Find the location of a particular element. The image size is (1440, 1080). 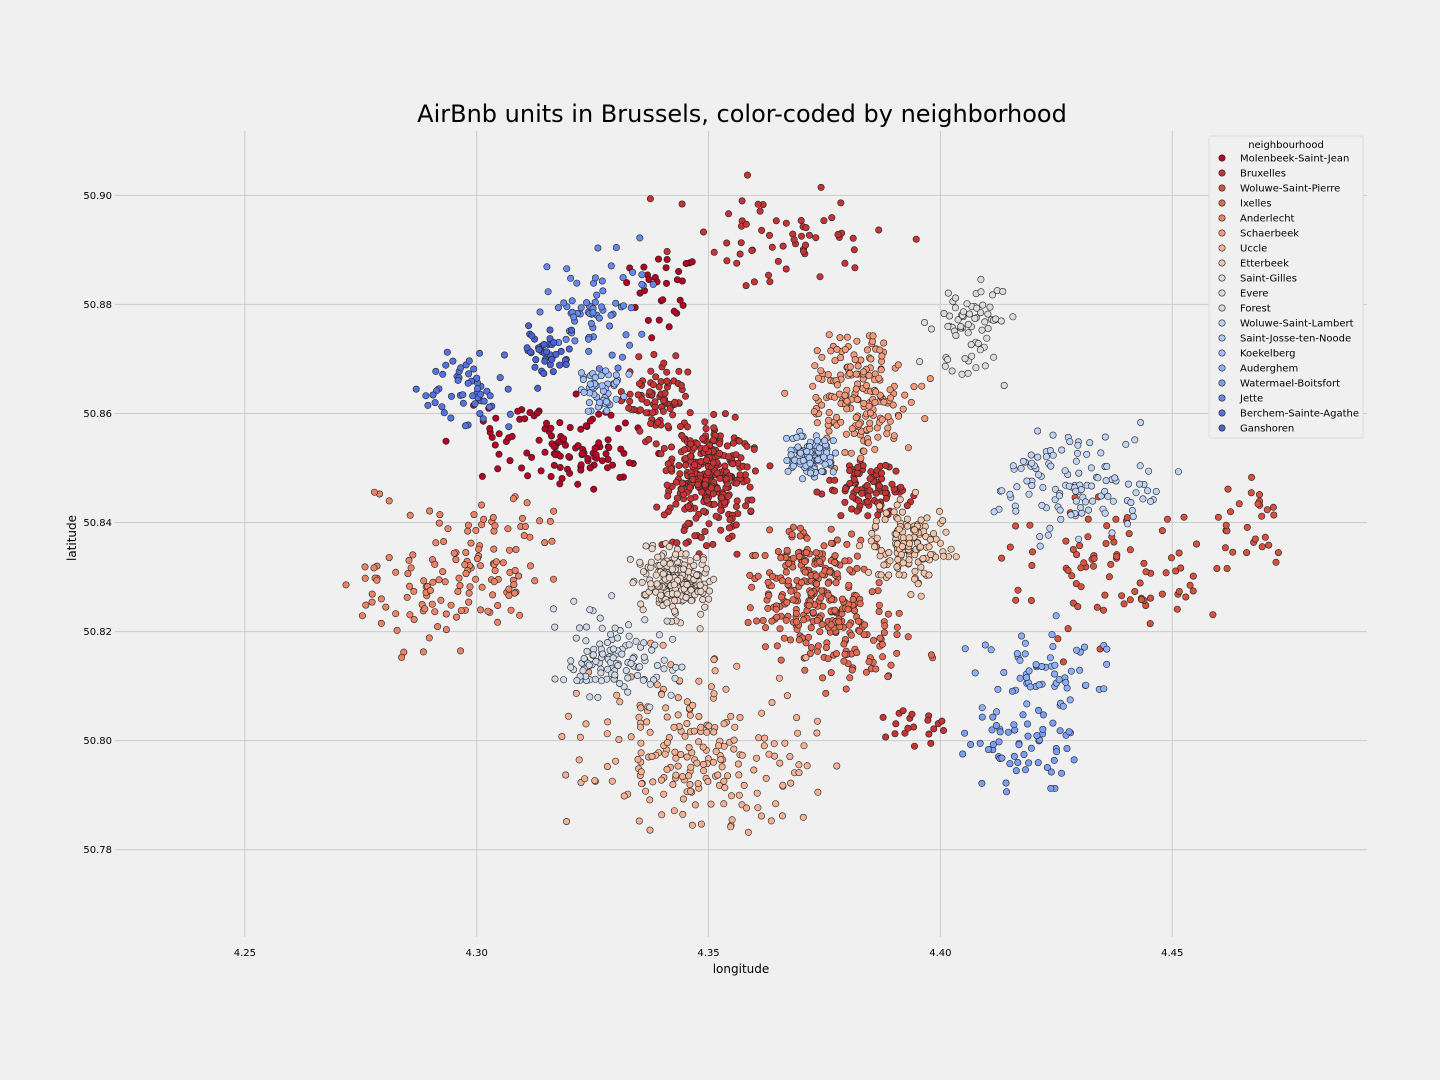

series-ixelles is located at coordinates (840, 610).